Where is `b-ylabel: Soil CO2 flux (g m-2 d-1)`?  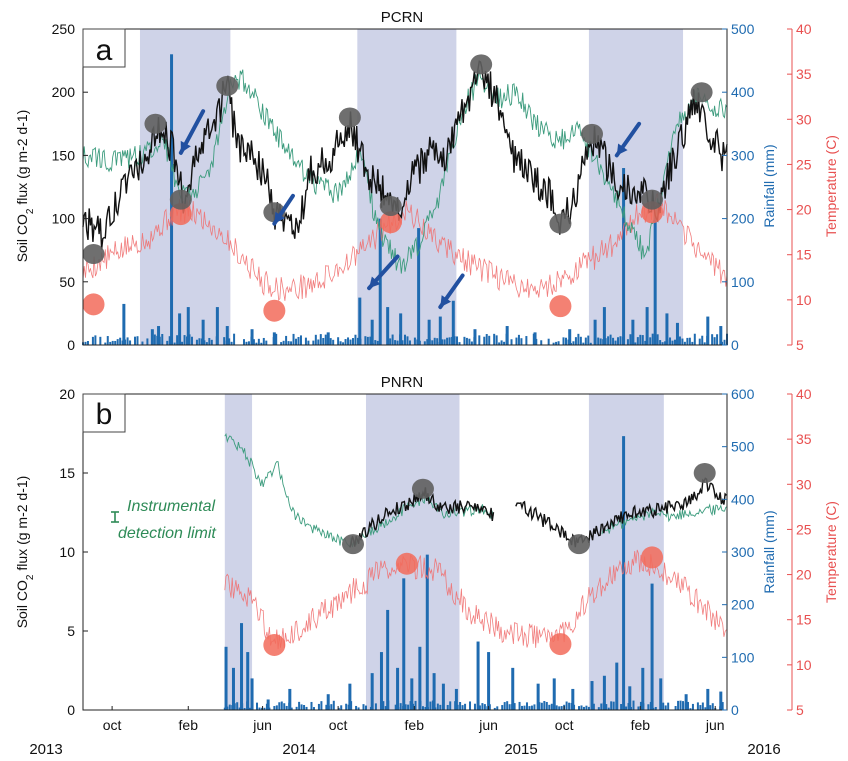
b-ylabel: Soil CO2 flux (g m-2 d-1) is located at coordinates (25, 552).